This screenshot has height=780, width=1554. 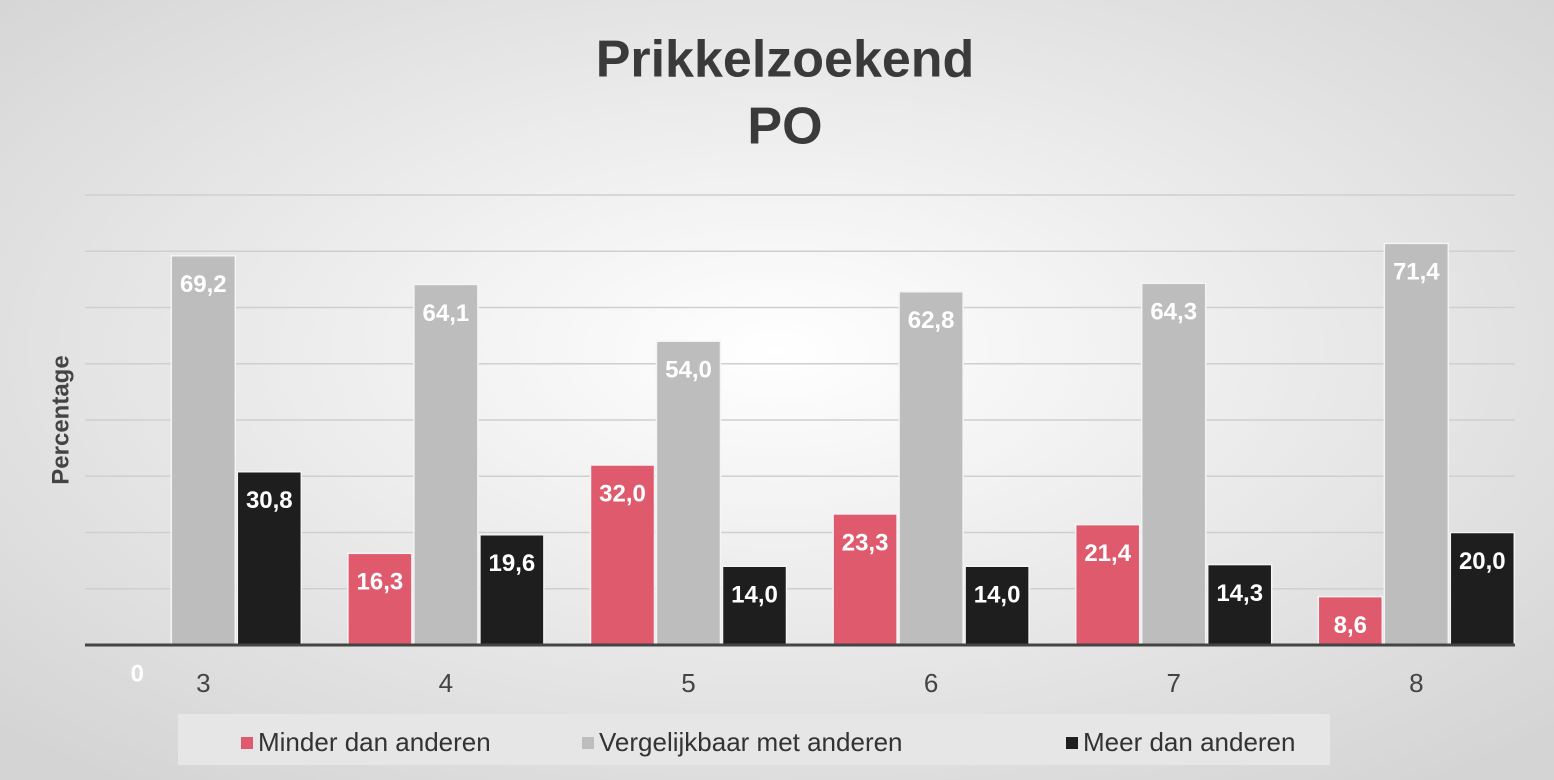 I want to click on value-label: 64,1, so click(x=446, y=313).